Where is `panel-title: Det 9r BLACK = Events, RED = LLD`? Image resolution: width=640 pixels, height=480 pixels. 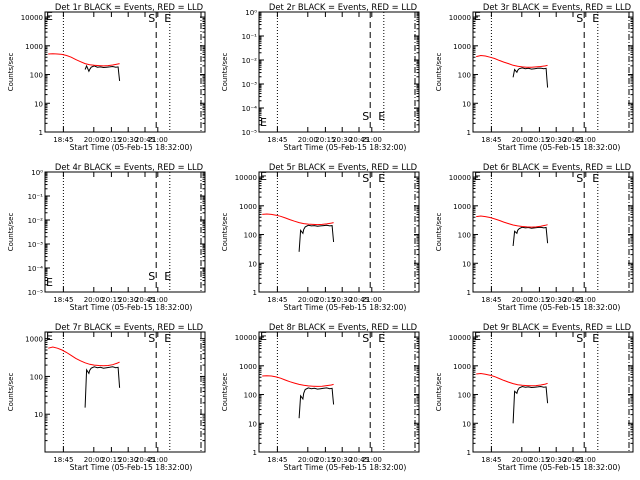
panel-title: Det 9r BLACK = Events, RED = LLD is located at coordinates (557, 327).